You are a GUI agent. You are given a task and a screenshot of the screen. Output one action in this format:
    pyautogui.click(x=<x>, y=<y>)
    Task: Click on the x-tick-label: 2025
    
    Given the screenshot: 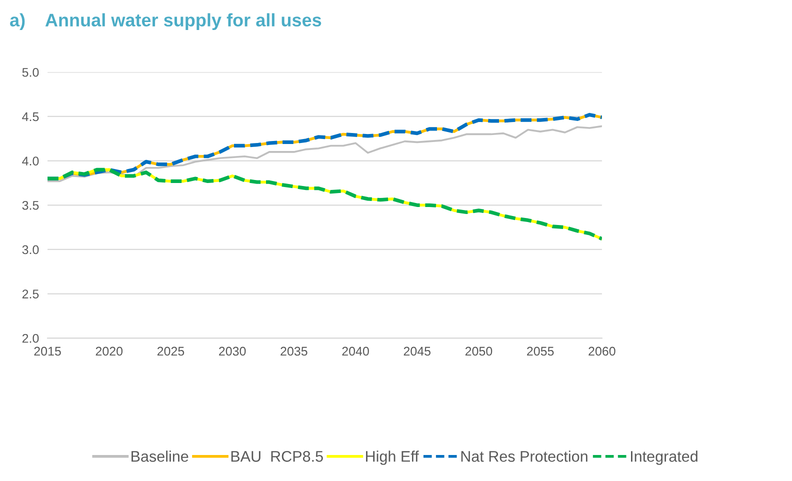 What is the action you would take?
    pyautogui.click(x=170, y=351)
    